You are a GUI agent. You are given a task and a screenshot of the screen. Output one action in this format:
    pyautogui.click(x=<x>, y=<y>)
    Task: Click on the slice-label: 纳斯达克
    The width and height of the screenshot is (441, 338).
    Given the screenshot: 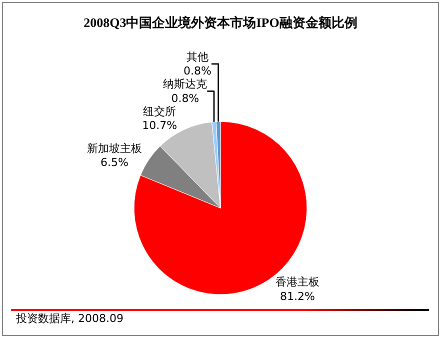 What is the action you would take?
    pyautogui.click(x=185, y=84)
    